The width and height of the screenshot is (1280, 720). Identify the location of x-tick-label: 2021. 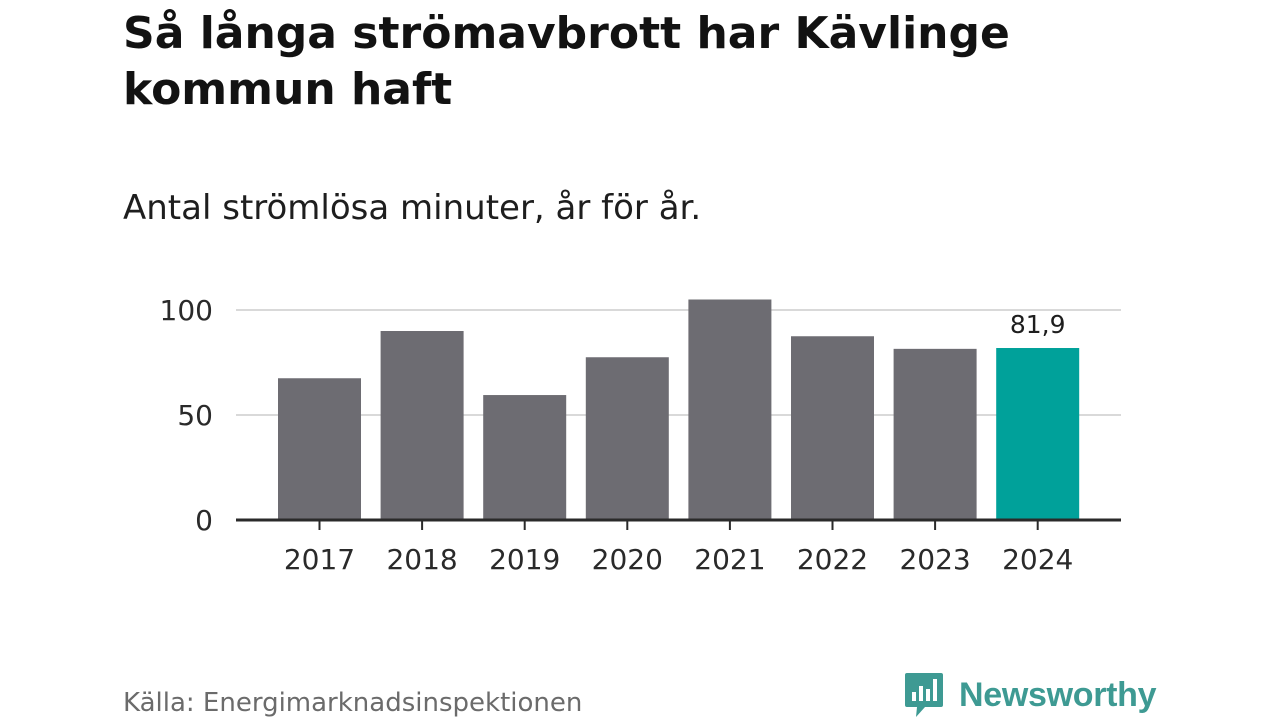
(729, 559).